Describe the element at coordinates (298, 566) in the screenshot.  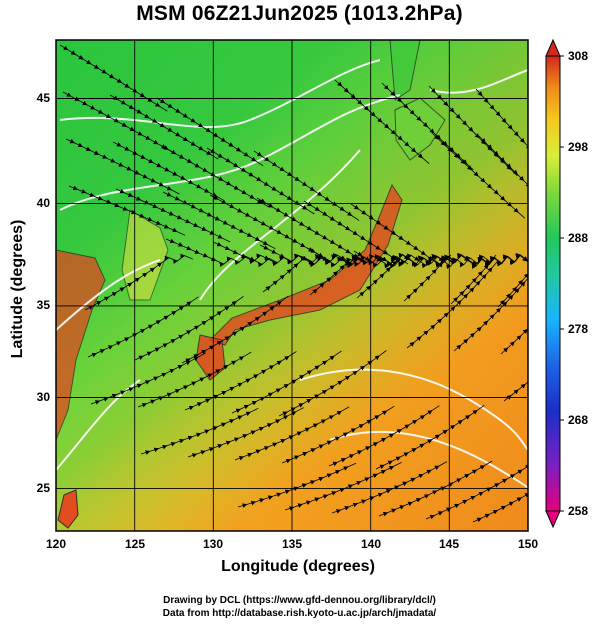
I see `x-axis-label: Longitude (degrees)` at that location.